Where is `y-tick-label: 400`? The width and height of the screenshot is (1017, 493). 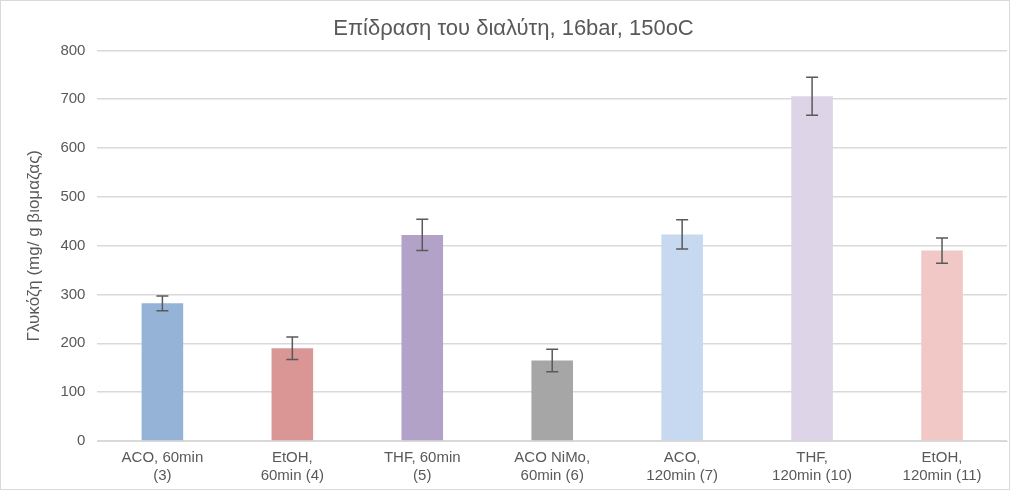 y-tick-label: 400 is located at coordinates (73, 244).